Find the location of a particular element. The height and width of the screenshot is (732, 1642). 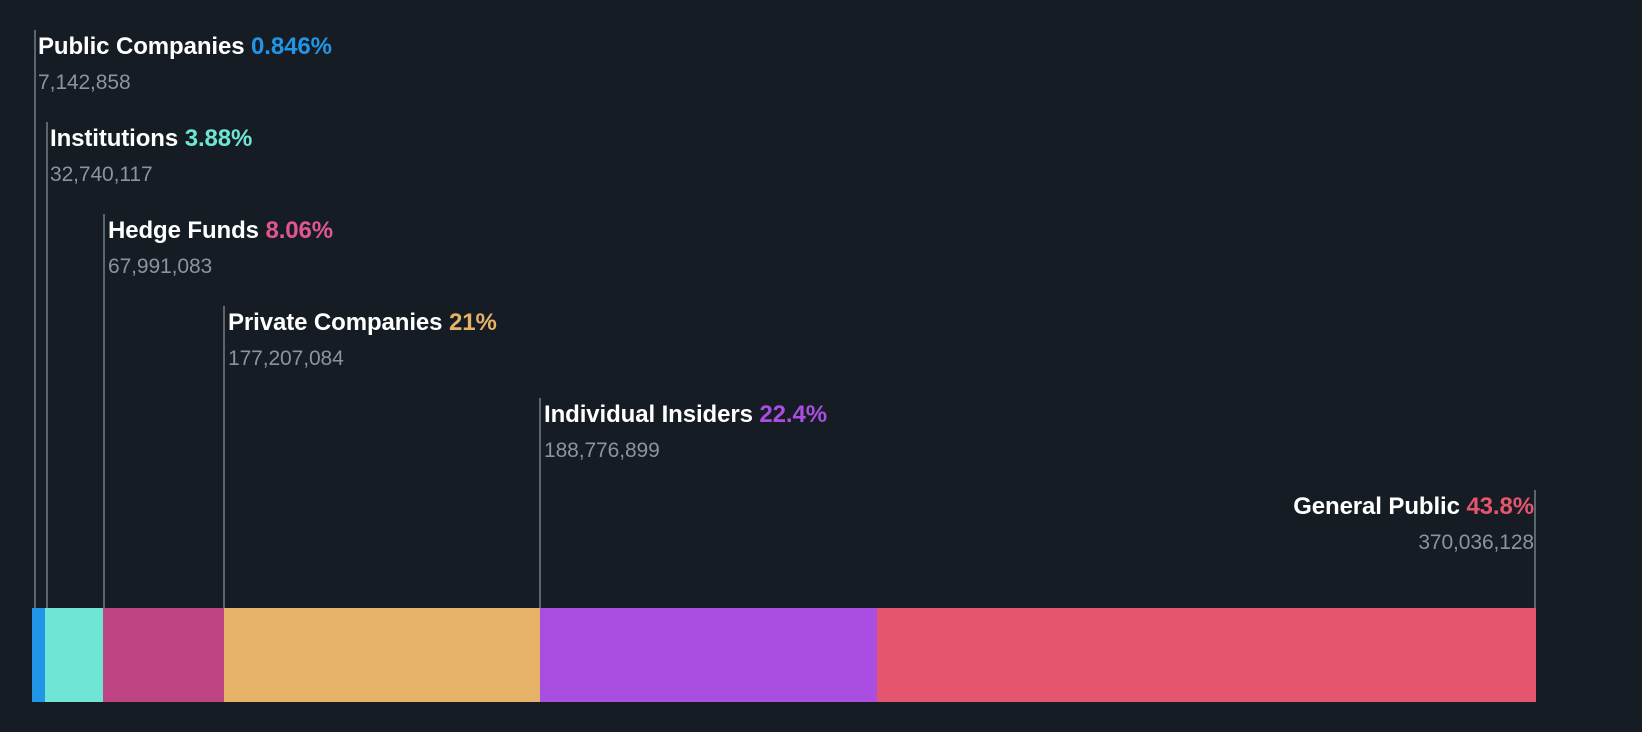

segment-label-title: Private Companies 21% is located at coordinates (362, 323).